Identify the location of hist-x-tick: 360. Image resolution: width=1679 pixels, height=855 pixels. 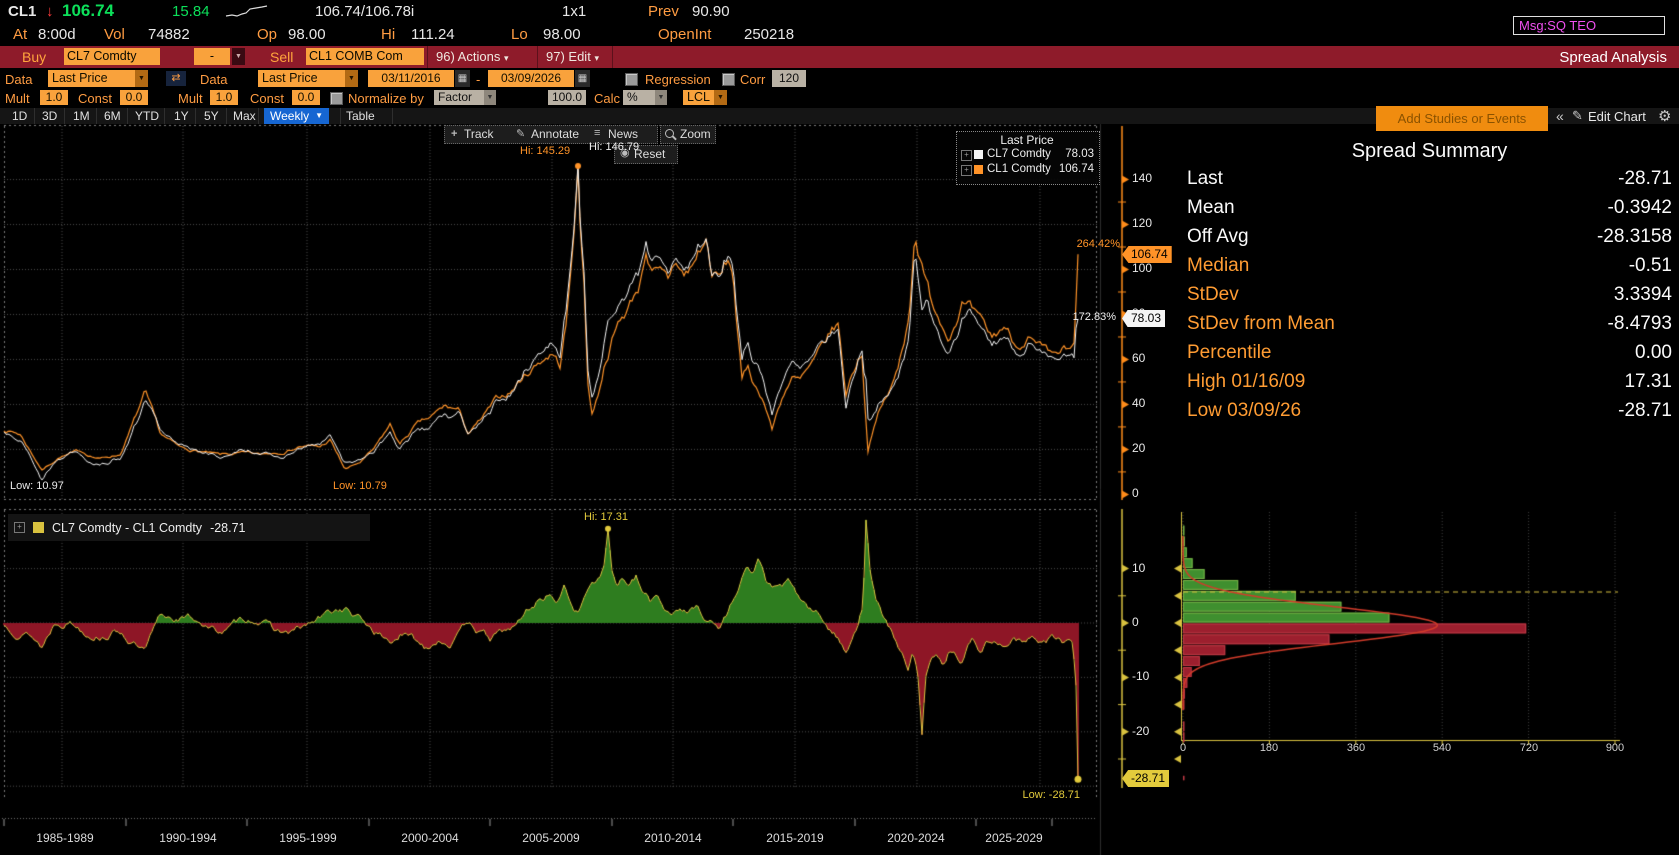
(1356, 748).